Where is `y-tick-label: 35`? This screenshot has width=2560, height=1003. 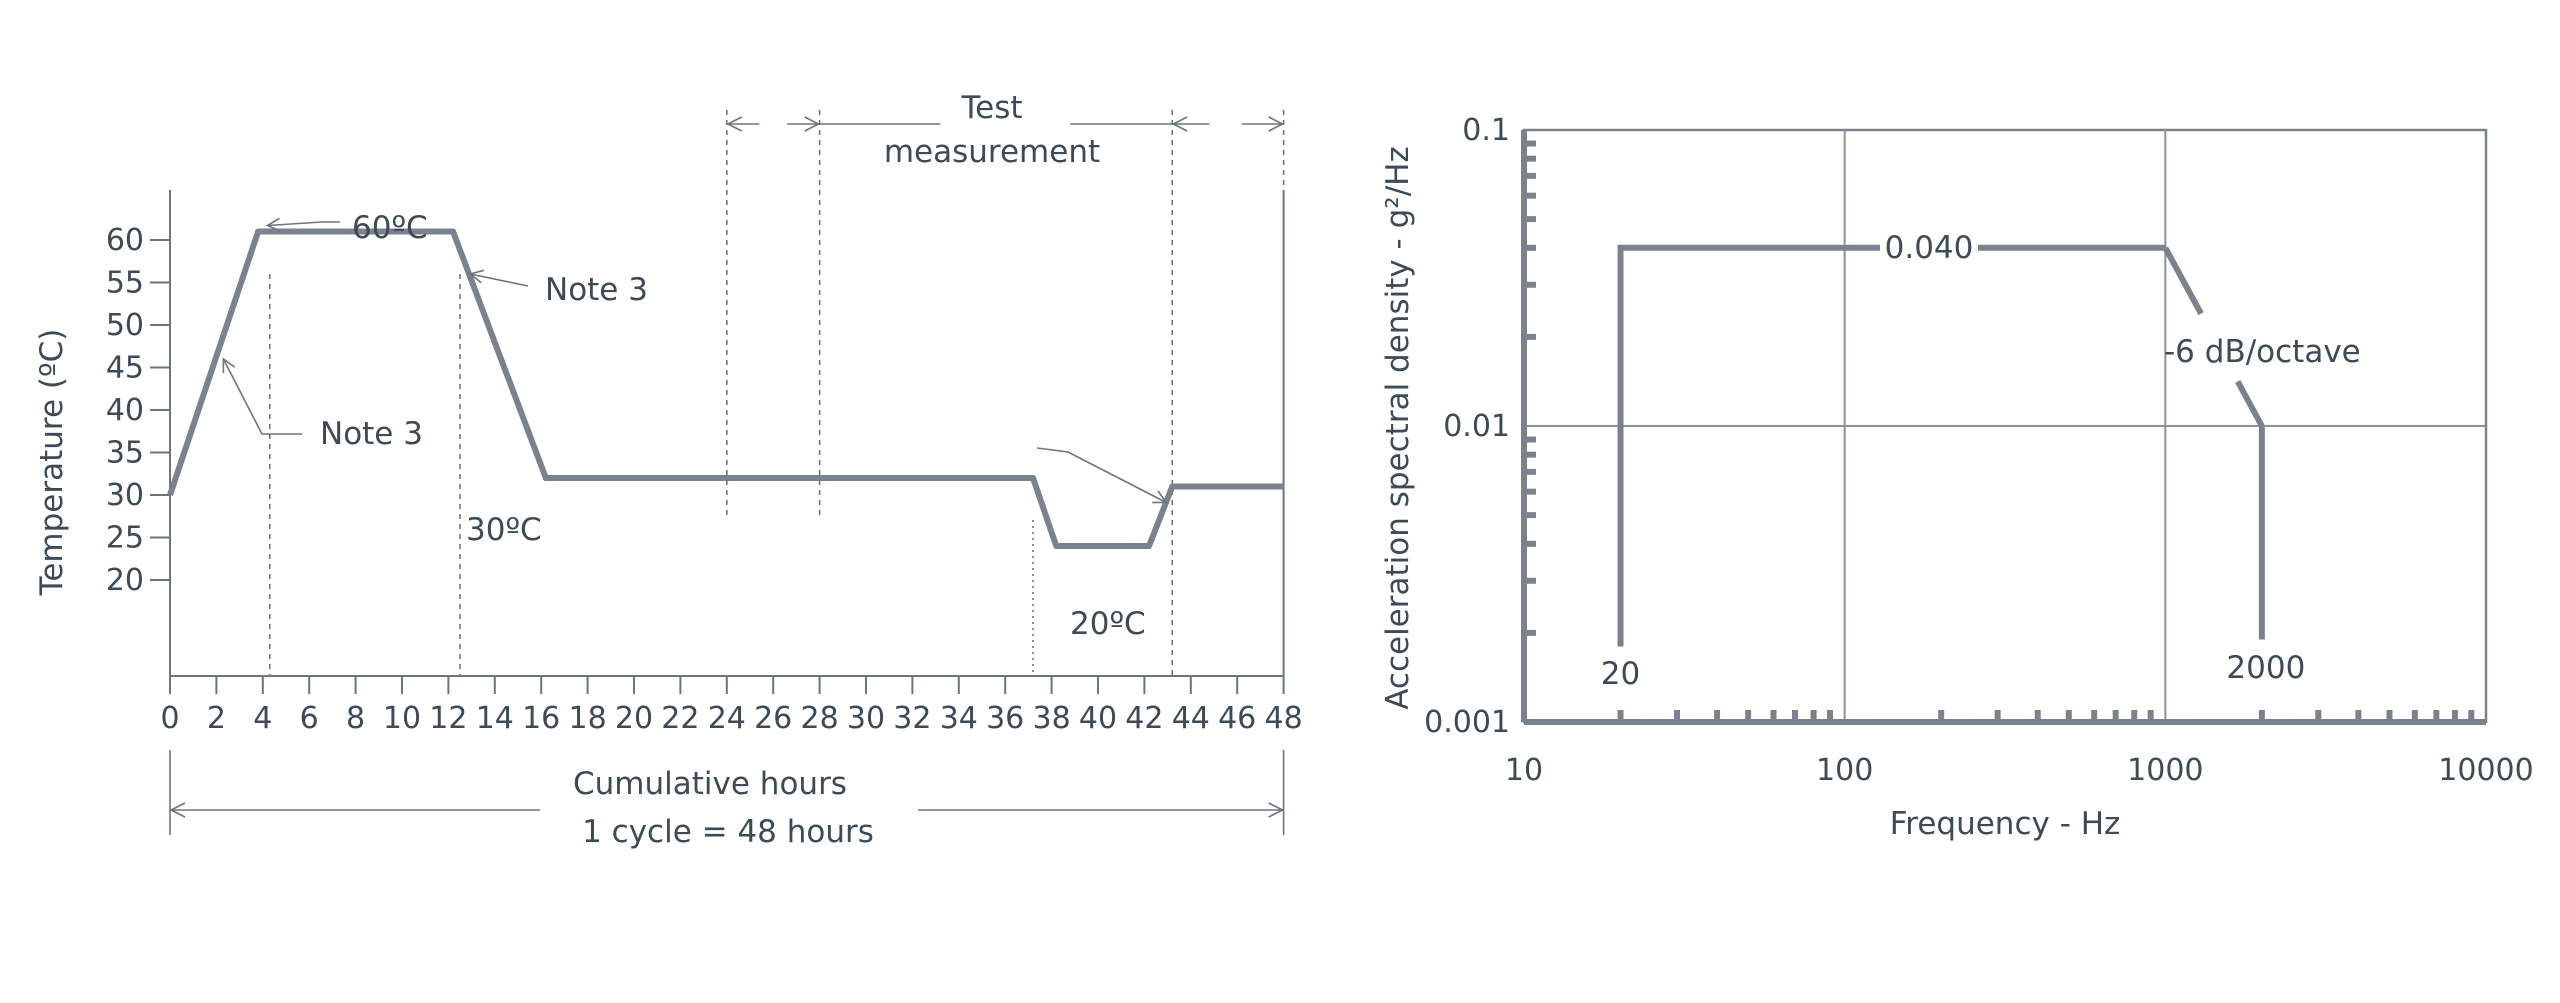
y-tick-label: 35 is located at coordinates (125, 453).